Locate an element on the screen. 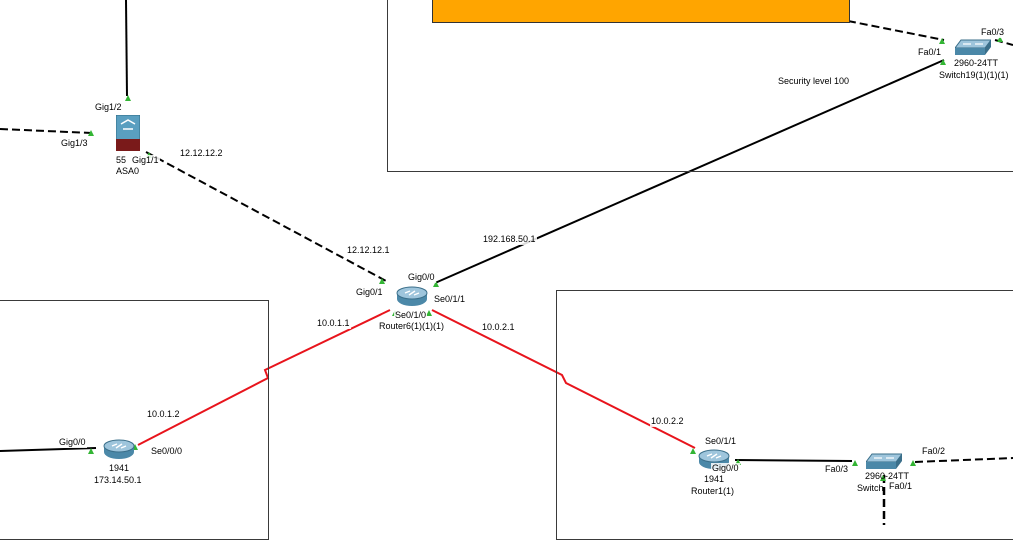 This screenshot has width=1013, height=540. asa-model-label: 55 is located at coordinates (121, 160).